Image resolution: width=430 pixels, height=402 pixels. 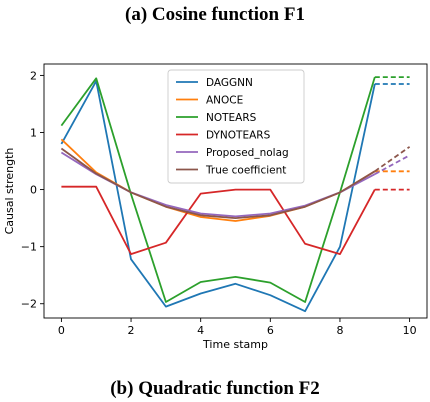 I want to click on x-tick-label: 10, so click(x=410, y=330).